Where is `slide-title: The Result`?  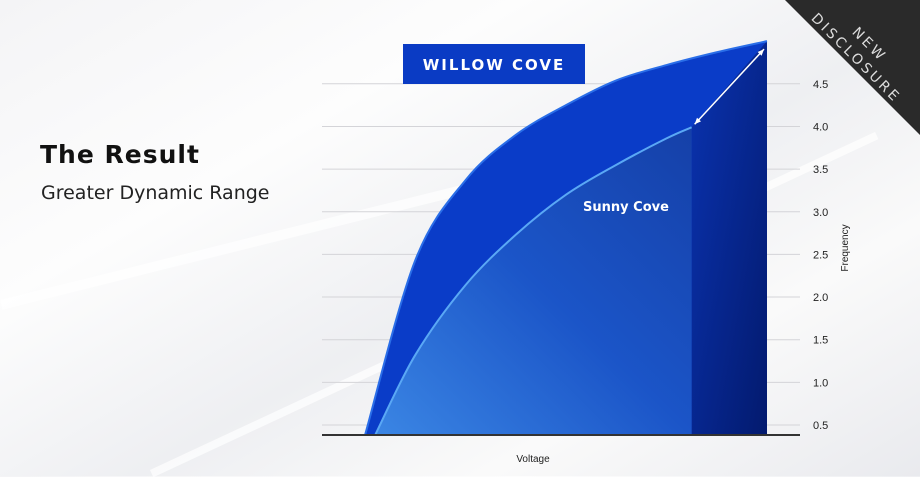
slide-title: The Result is located at coordinates (120, 154).